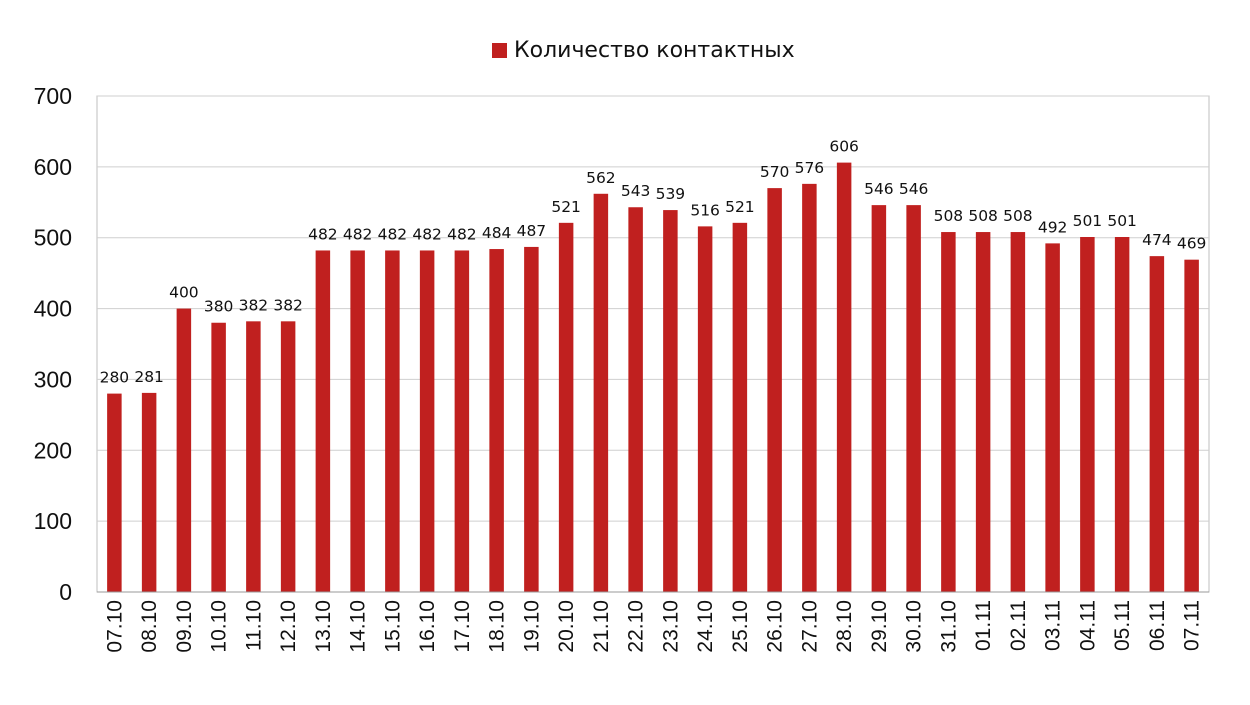  I want to click on x-tick-label: 03.11, so click(1053, 625).